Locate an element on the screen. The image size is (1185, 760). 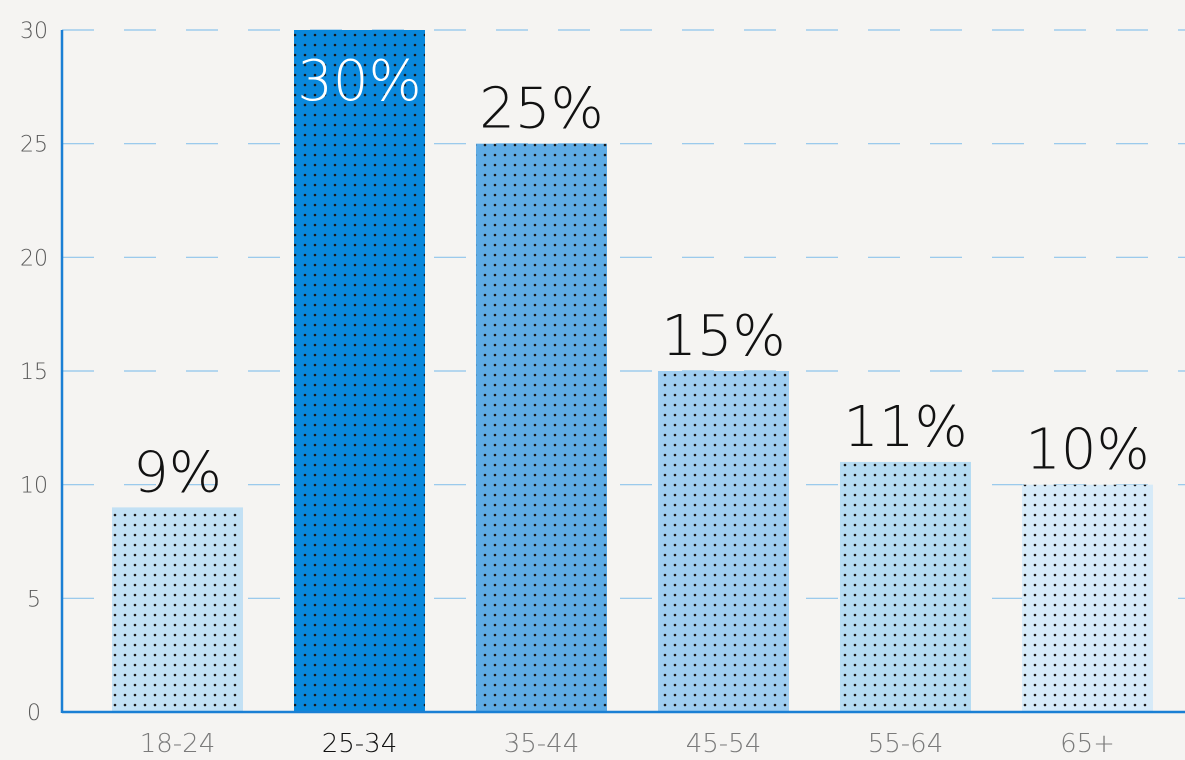
y-tick-label: 10 is located at coordinates (34, 486).